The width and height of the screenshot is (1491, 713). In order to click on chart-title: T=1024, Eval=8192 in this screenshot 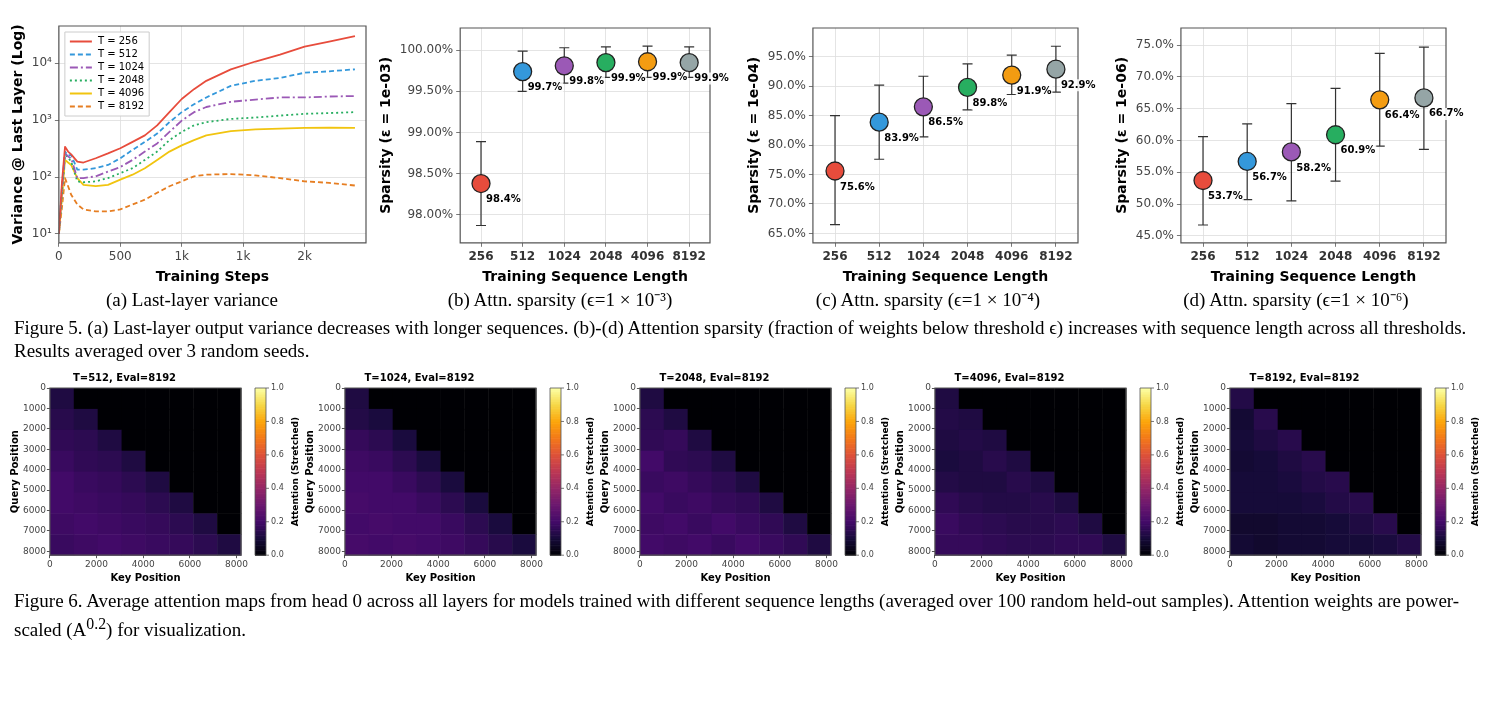, I will do `click(419, 377)`.